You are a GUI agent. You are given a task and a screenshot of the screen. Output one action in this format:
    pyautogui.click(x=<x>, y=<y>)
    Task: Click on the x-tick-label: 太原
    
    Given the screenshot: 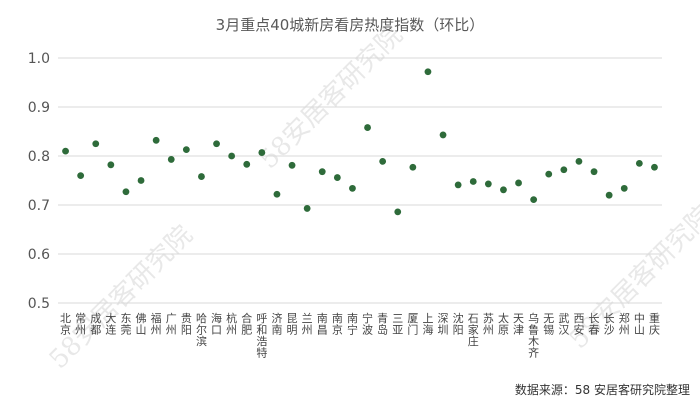 What is the action you would take?
    pyautogui.click(x=503, y=324)
    